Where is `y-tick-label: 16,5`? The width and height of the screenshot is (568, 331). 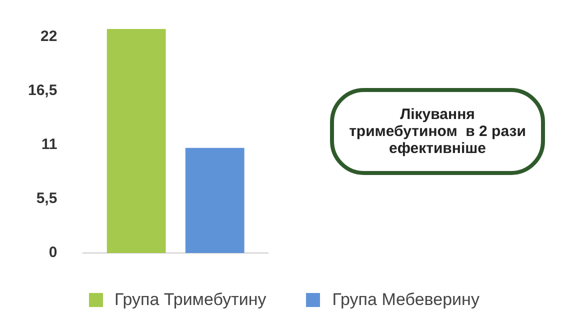
y-tick-label: 16,5 is located at coordinates (43, 91).